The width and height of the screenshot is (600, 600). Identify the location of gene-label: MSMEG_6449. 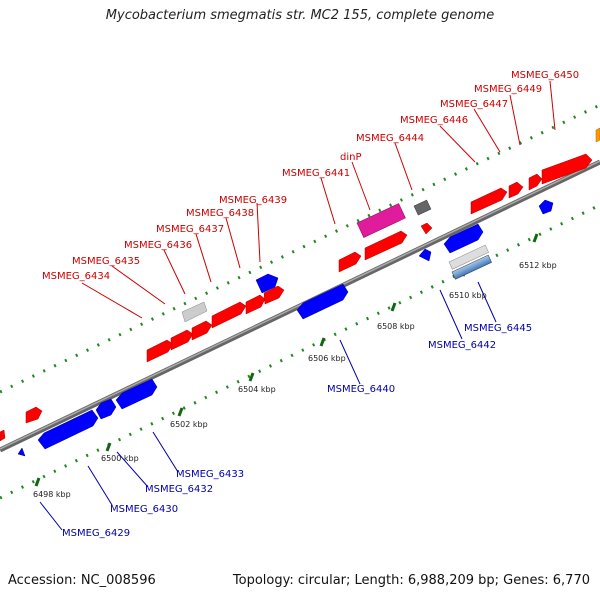
(508, 89).